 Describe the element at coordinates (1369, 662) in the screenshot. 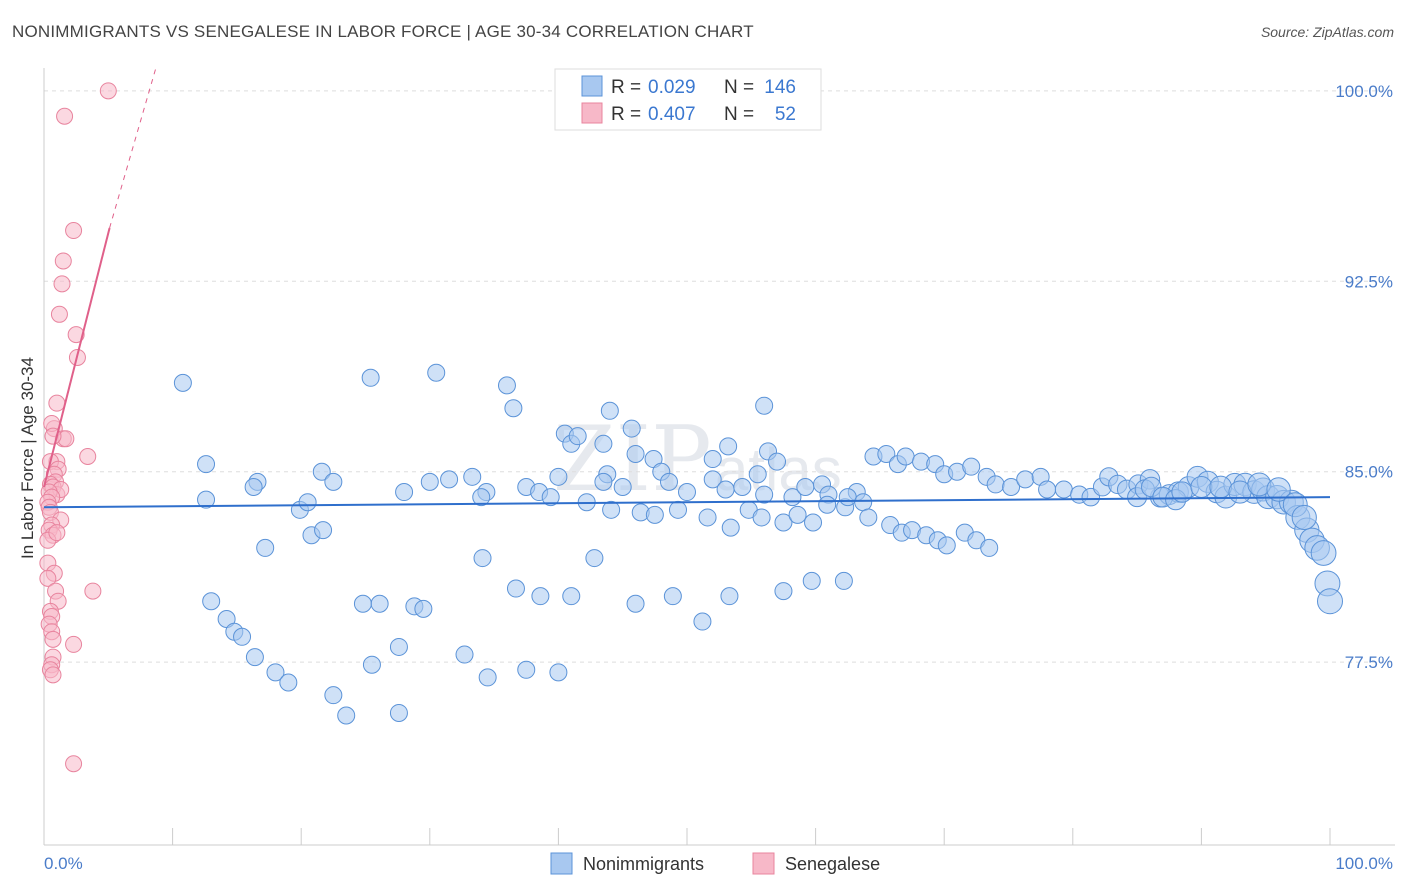

I see `y-tick-label: 77.5%` at that location.